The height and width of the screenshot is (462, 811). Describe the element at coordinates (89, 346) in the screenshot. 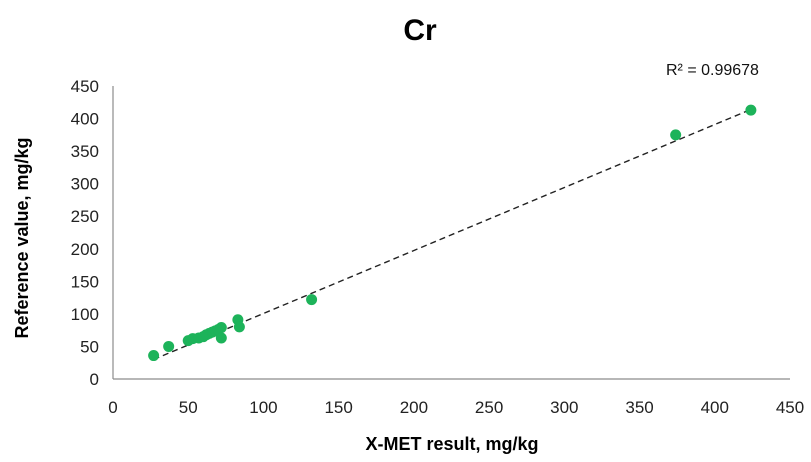

I see `y-tick-label: 50` at that location.